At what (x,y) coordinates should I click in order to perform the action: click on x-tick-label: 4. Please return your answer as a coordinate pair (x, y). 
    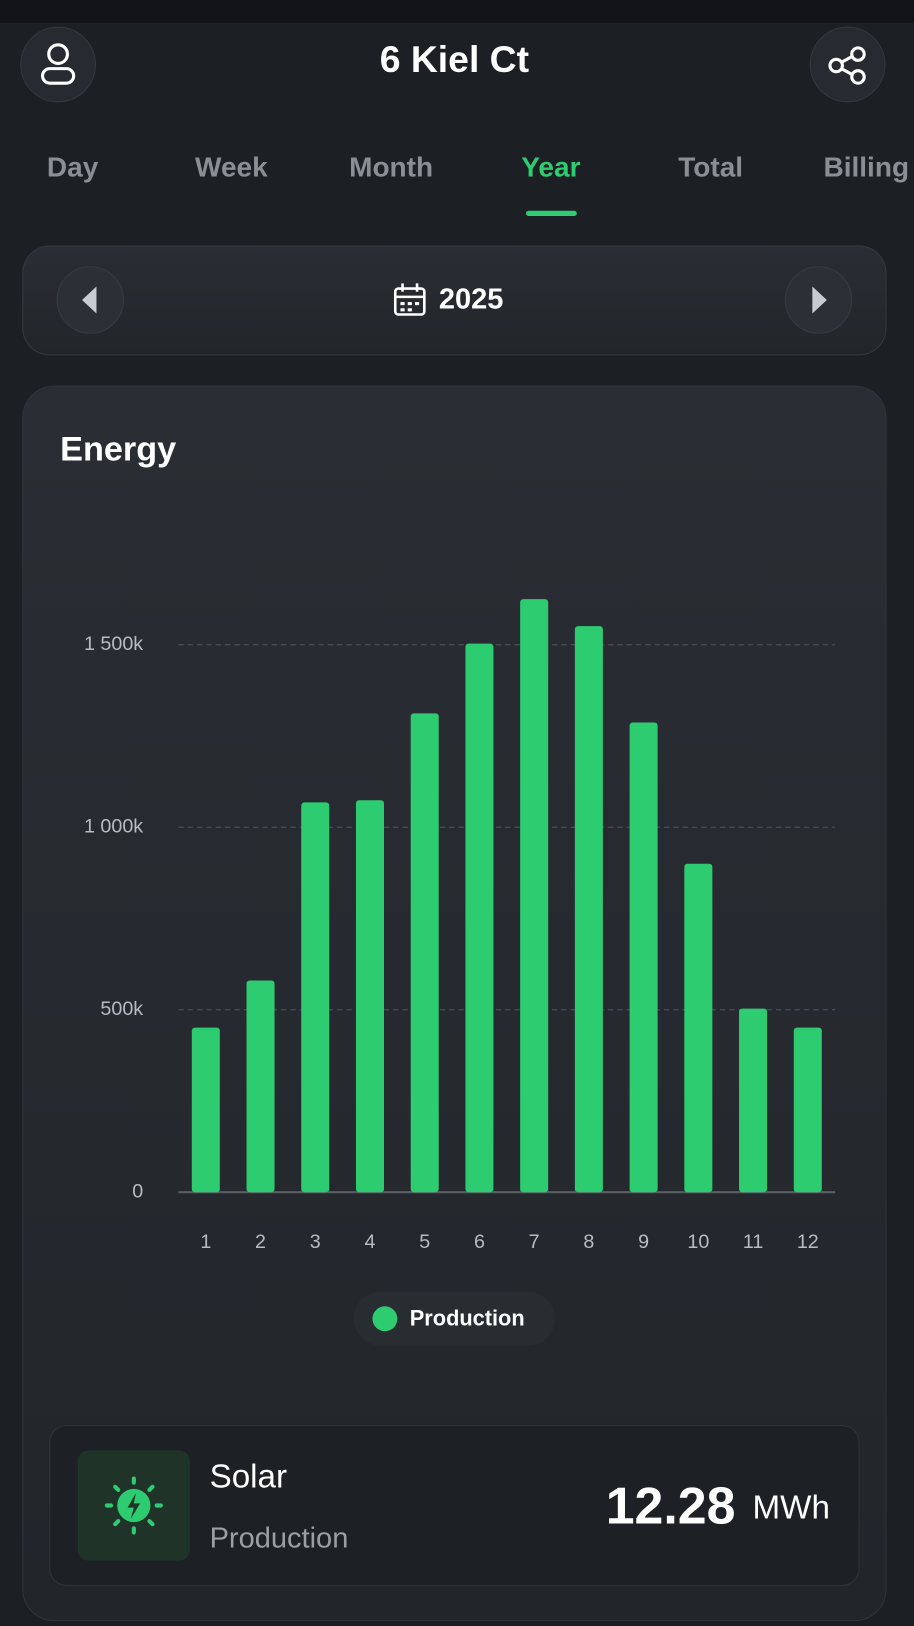
    Looking at the image, I should click on (369, 1242).